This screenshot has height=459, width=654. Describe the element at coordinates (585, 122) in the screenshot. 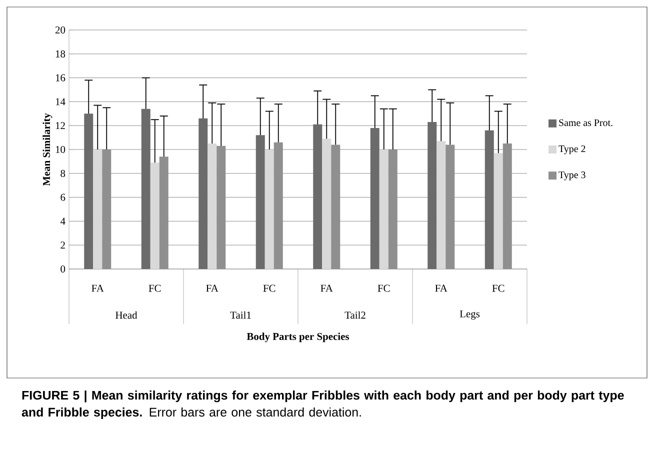

I see `legend-label: Same as Prot.` at that location.